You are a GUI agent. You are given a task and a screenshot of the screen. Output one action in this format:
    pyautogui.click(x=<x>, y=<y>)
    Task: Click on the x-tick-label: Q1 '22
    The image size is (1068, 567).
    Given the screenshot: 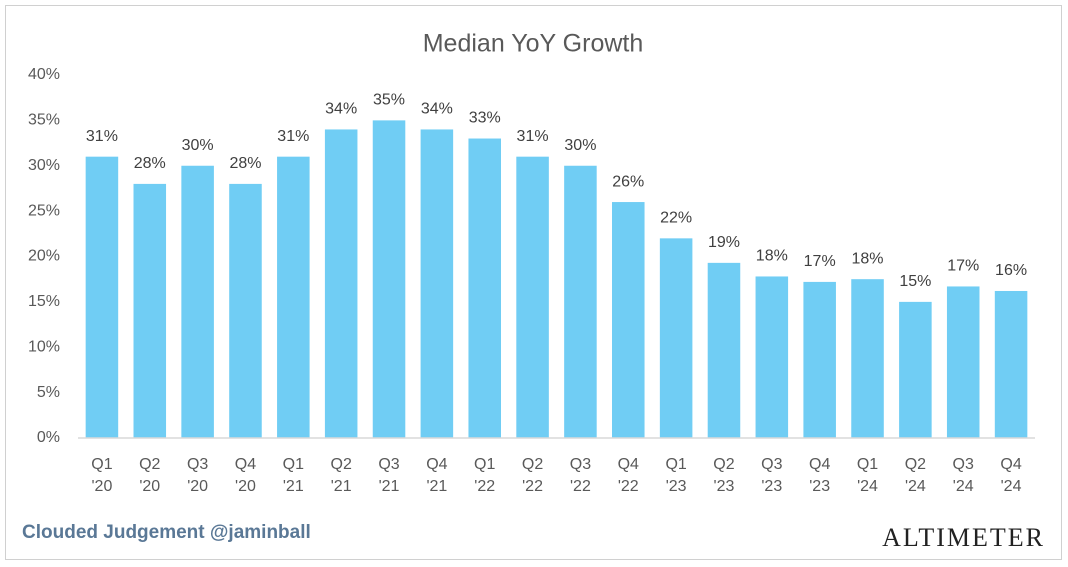 What is the action you would take?
    pyautogui.click(x=485, y=475)
    